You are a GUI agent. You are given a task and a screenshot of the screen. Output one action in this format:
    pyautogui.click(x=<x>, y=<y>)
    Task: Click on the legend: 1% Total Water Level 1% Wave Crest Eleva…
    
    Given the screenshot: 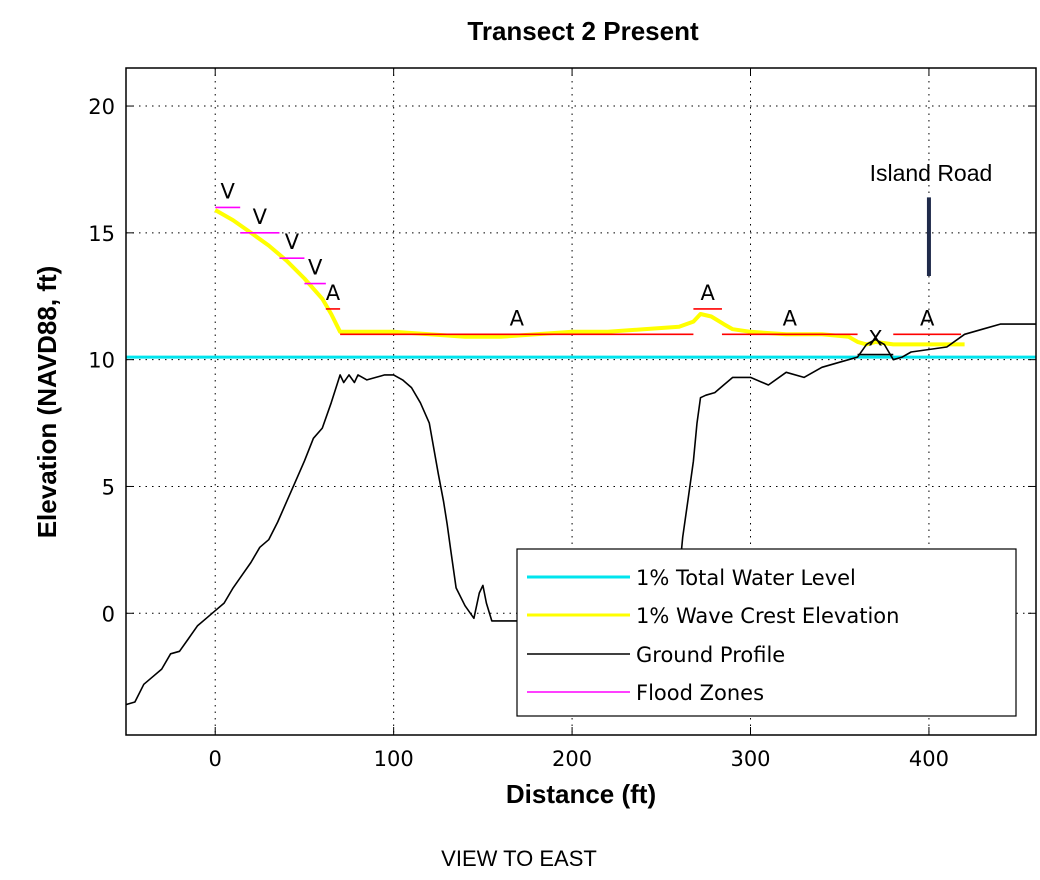 What is the action you would take?
    pyautogui.click(x=766, y=632)
    